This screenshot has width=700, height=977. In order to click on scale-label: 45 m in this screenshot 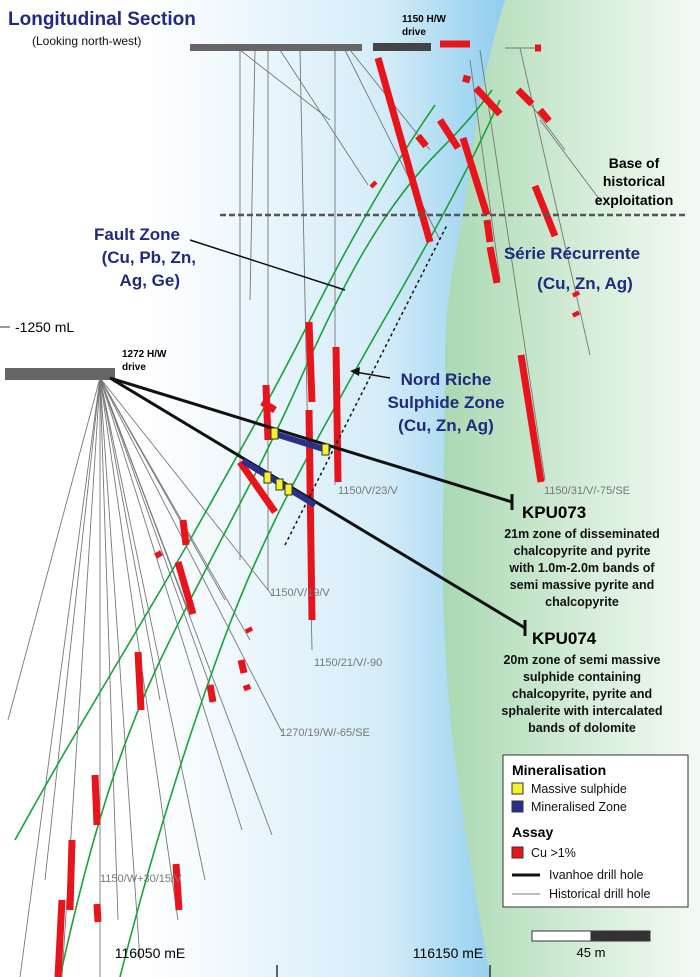, I will do `click(591, 952)`.